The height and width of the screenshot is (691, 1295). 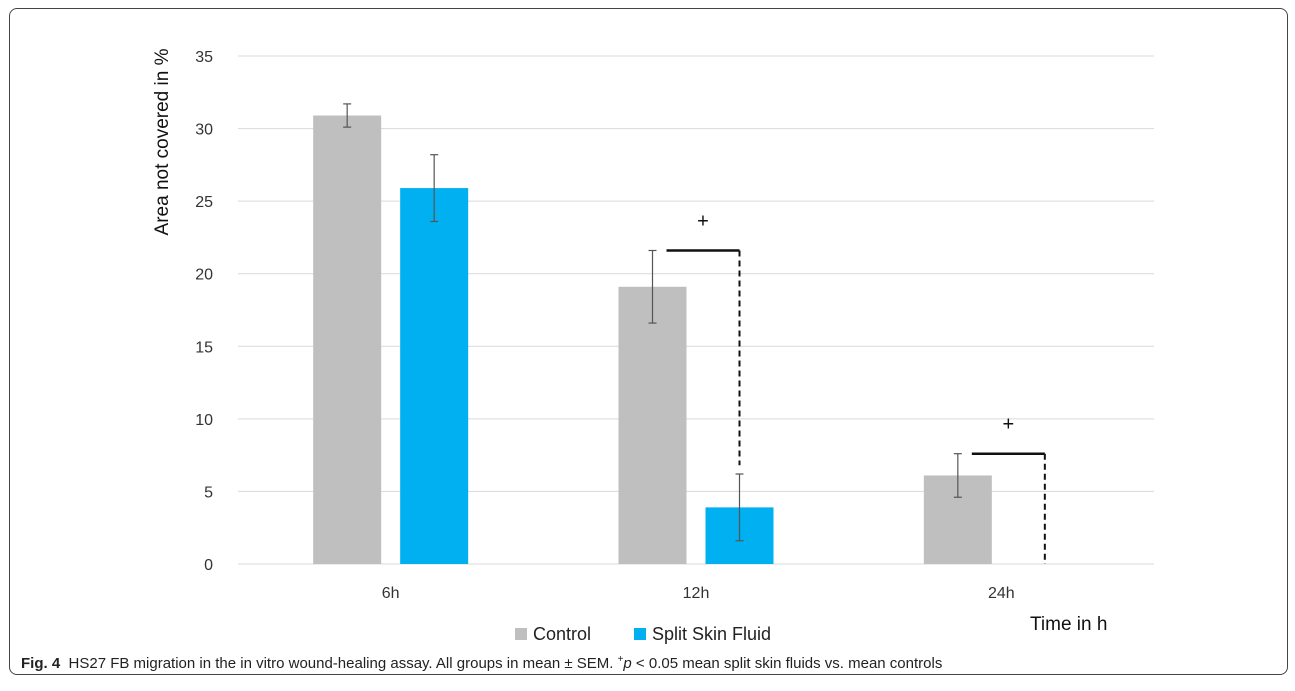 I want to click on caption-p: p, so click(x=627, y=663).